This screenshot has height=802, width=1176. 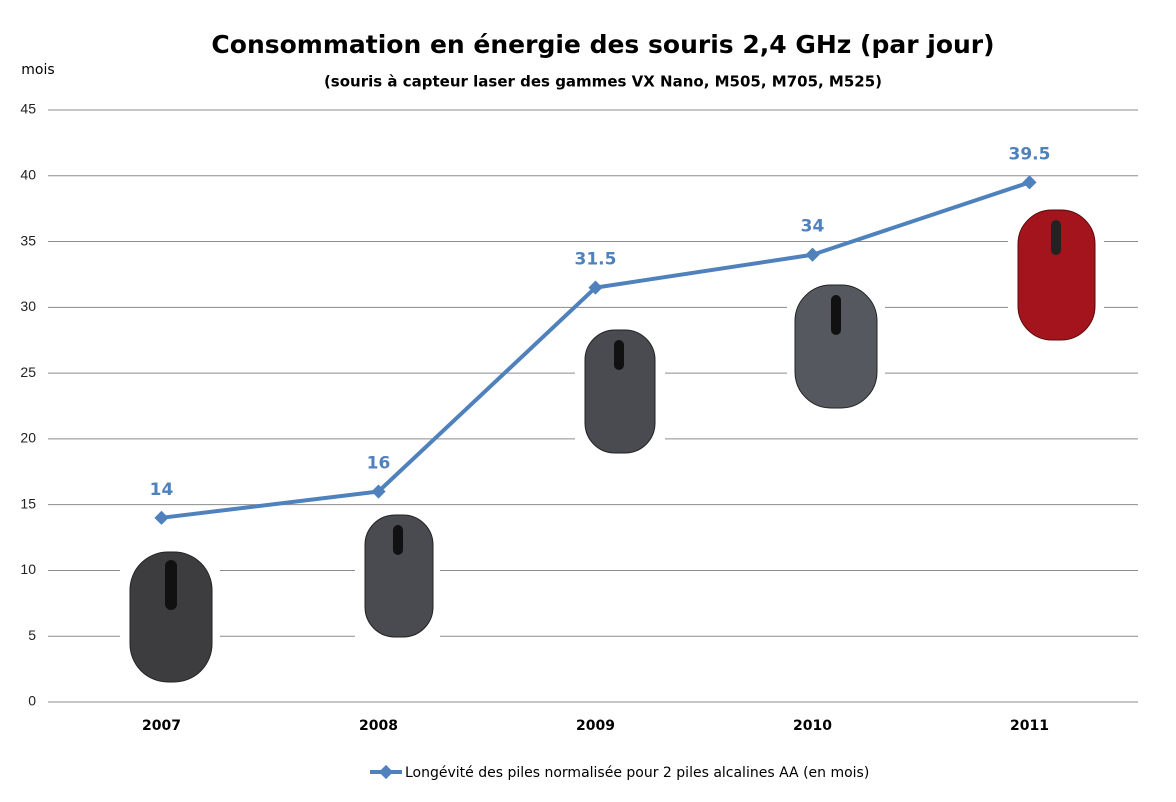 What do you see at coordinates (28, 438) in the screenshot?
I see `y-tick-label: 20` at bounding box center [28, 438].